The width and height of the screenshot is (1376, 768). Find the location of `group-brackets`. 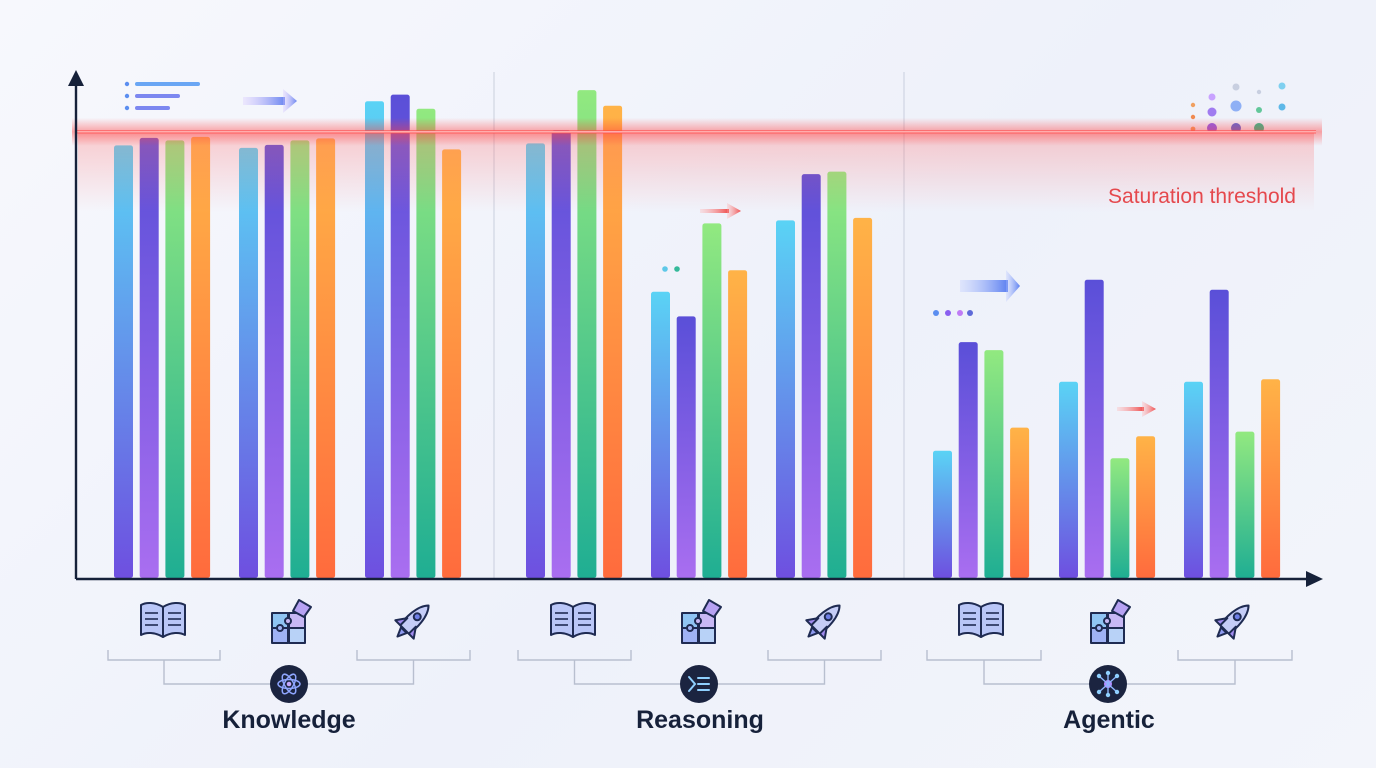

group-brackets is located at coordinates (700, 676).